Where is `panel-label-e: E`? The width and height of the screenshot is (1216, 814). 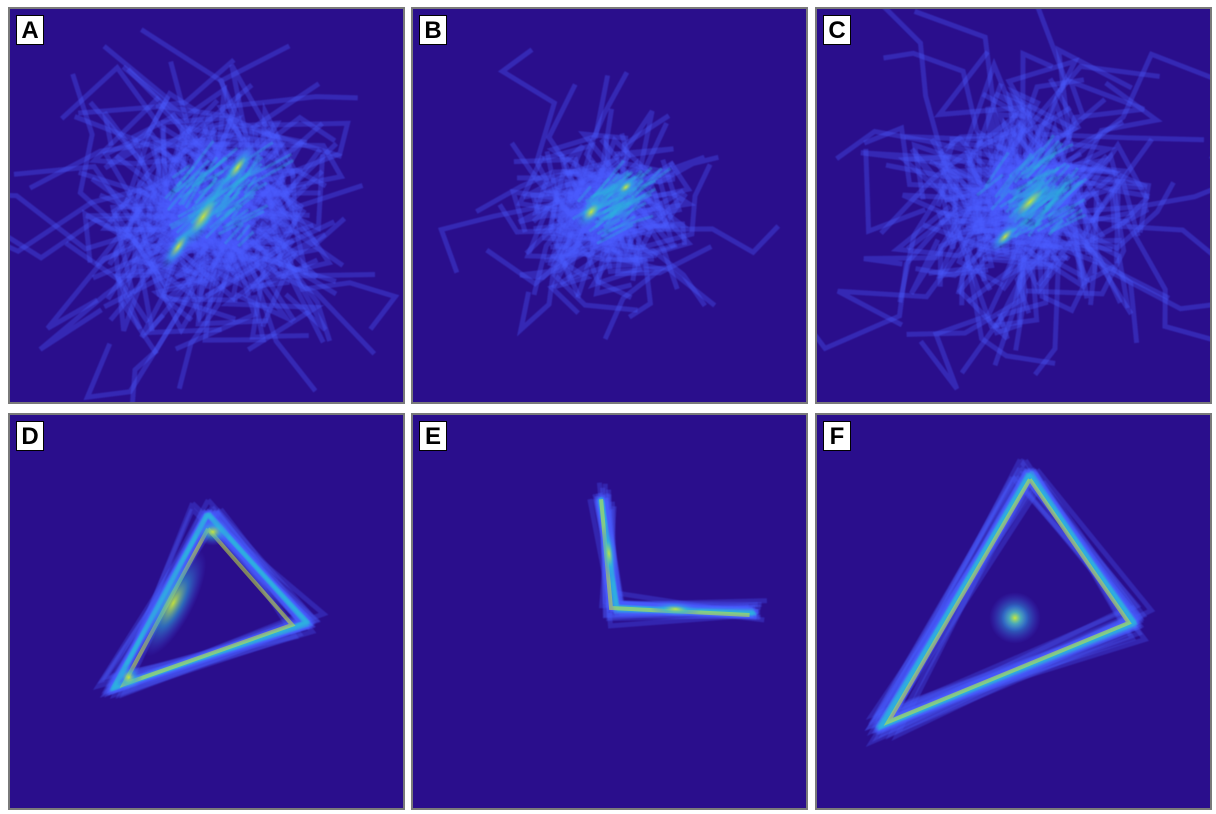 panel-label-e: E is located at coordinates (433, 436).